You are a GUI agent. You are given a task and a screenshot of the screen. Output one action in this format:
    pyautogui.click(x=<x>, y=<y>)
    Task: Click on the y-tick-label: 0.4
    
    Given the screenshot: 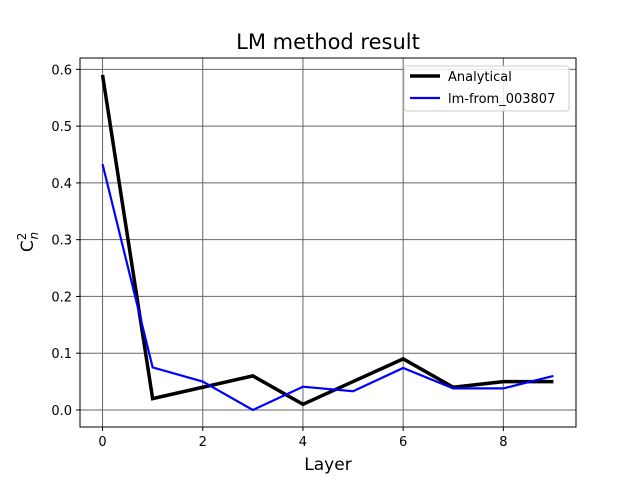 What is the action you would take?
    pyautogui.click(x=61, y=184)
    